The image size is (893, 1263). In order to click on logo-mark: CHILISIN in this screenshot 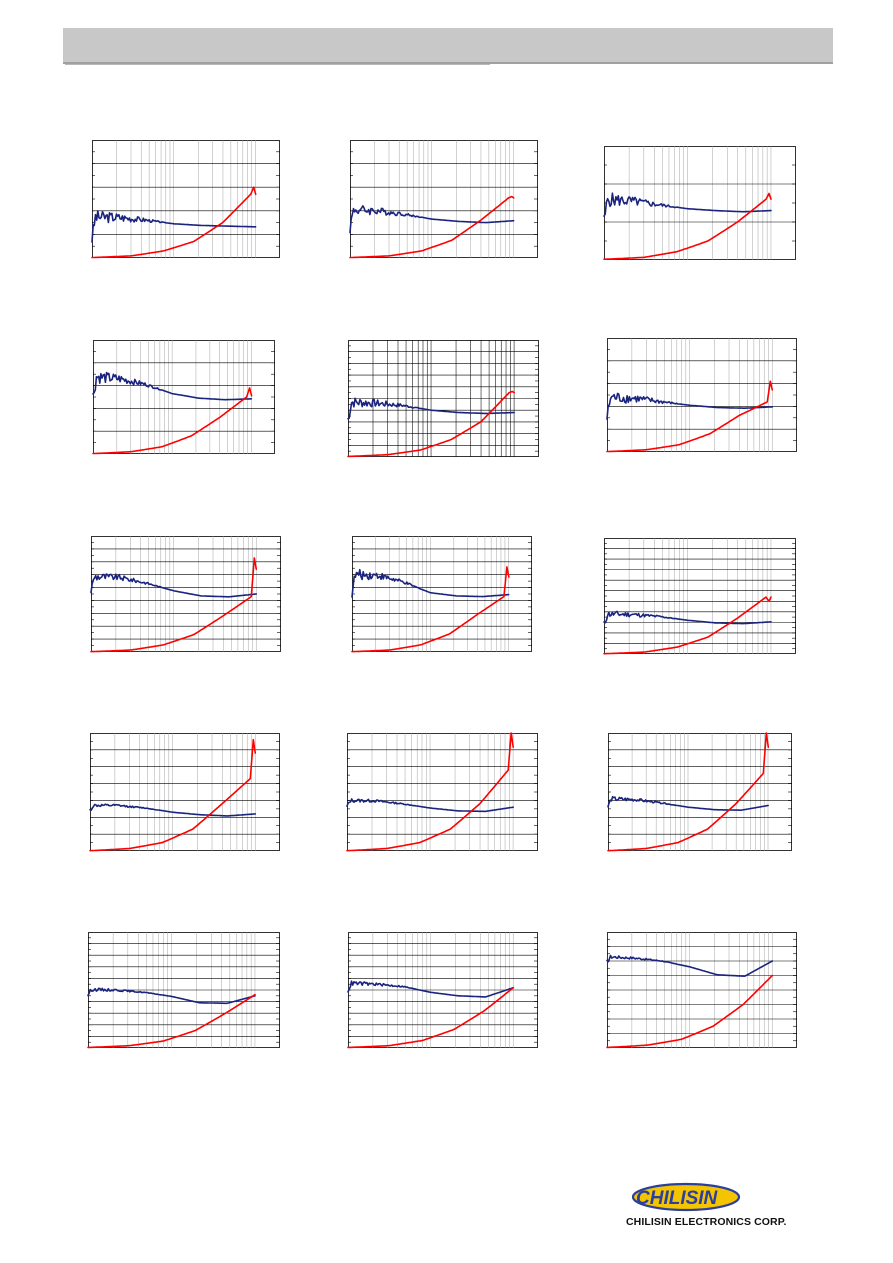, I will do `click(686, 1197)`.